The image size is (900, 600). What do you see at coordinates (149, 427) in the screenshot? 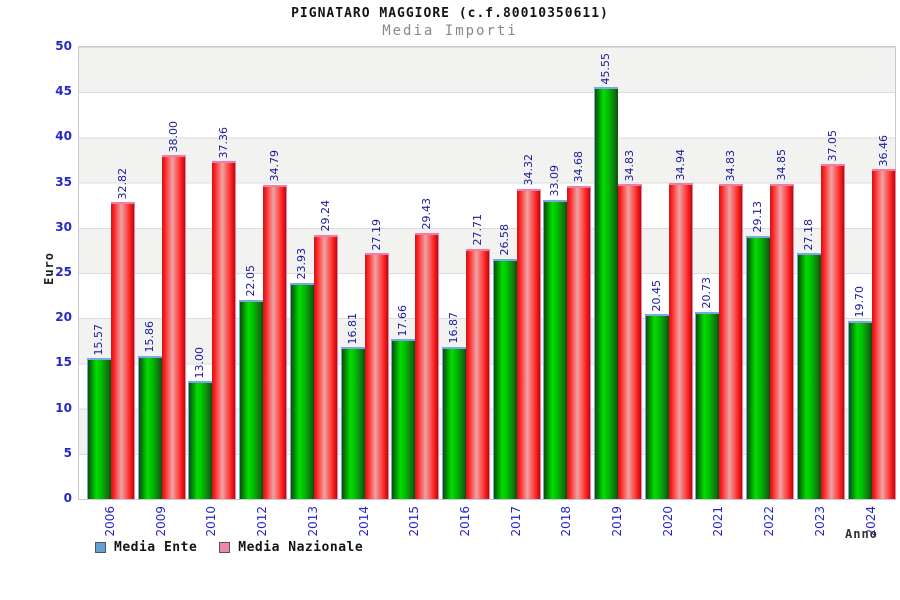
I see `bar-media-ente-2009` at bounding box center [149, 427].